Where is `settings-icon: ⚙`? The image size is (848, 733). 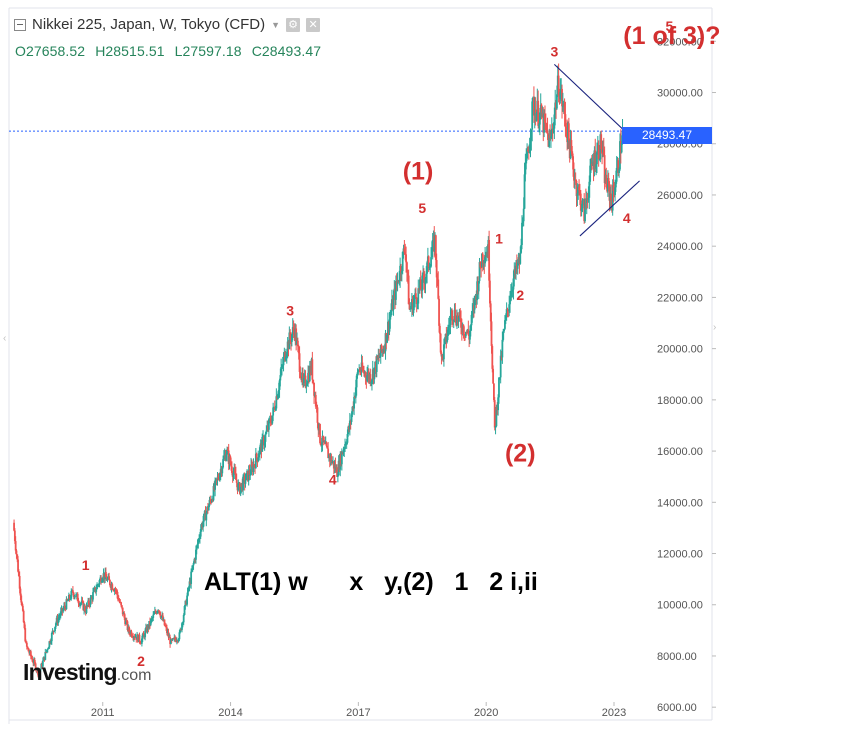
settings-icon: ⚙ is located at coordinates (293, 24).